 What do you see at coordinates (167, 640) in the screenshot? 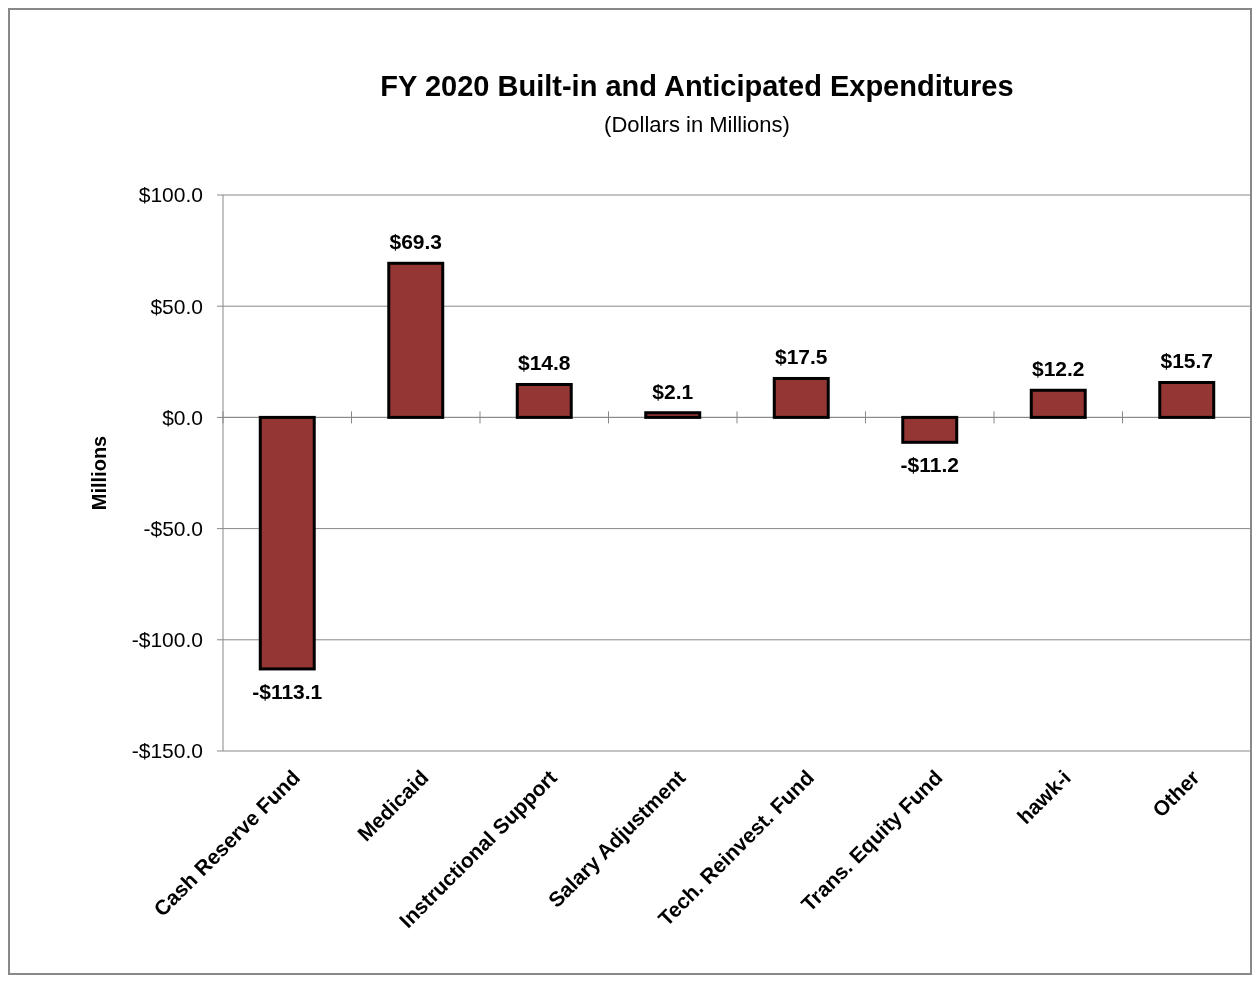
I see `y-tick-label: -$100.0` at bounding box center [167, 640].